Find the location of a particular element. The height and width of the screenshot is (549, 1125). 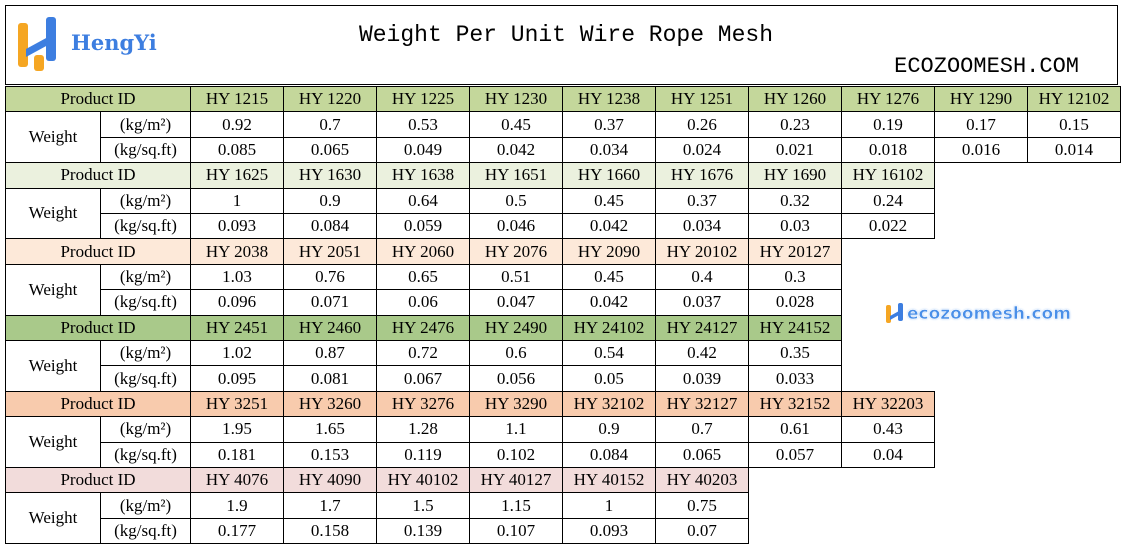

weight-m2: 0.7 is located at coordinates (702, 429).